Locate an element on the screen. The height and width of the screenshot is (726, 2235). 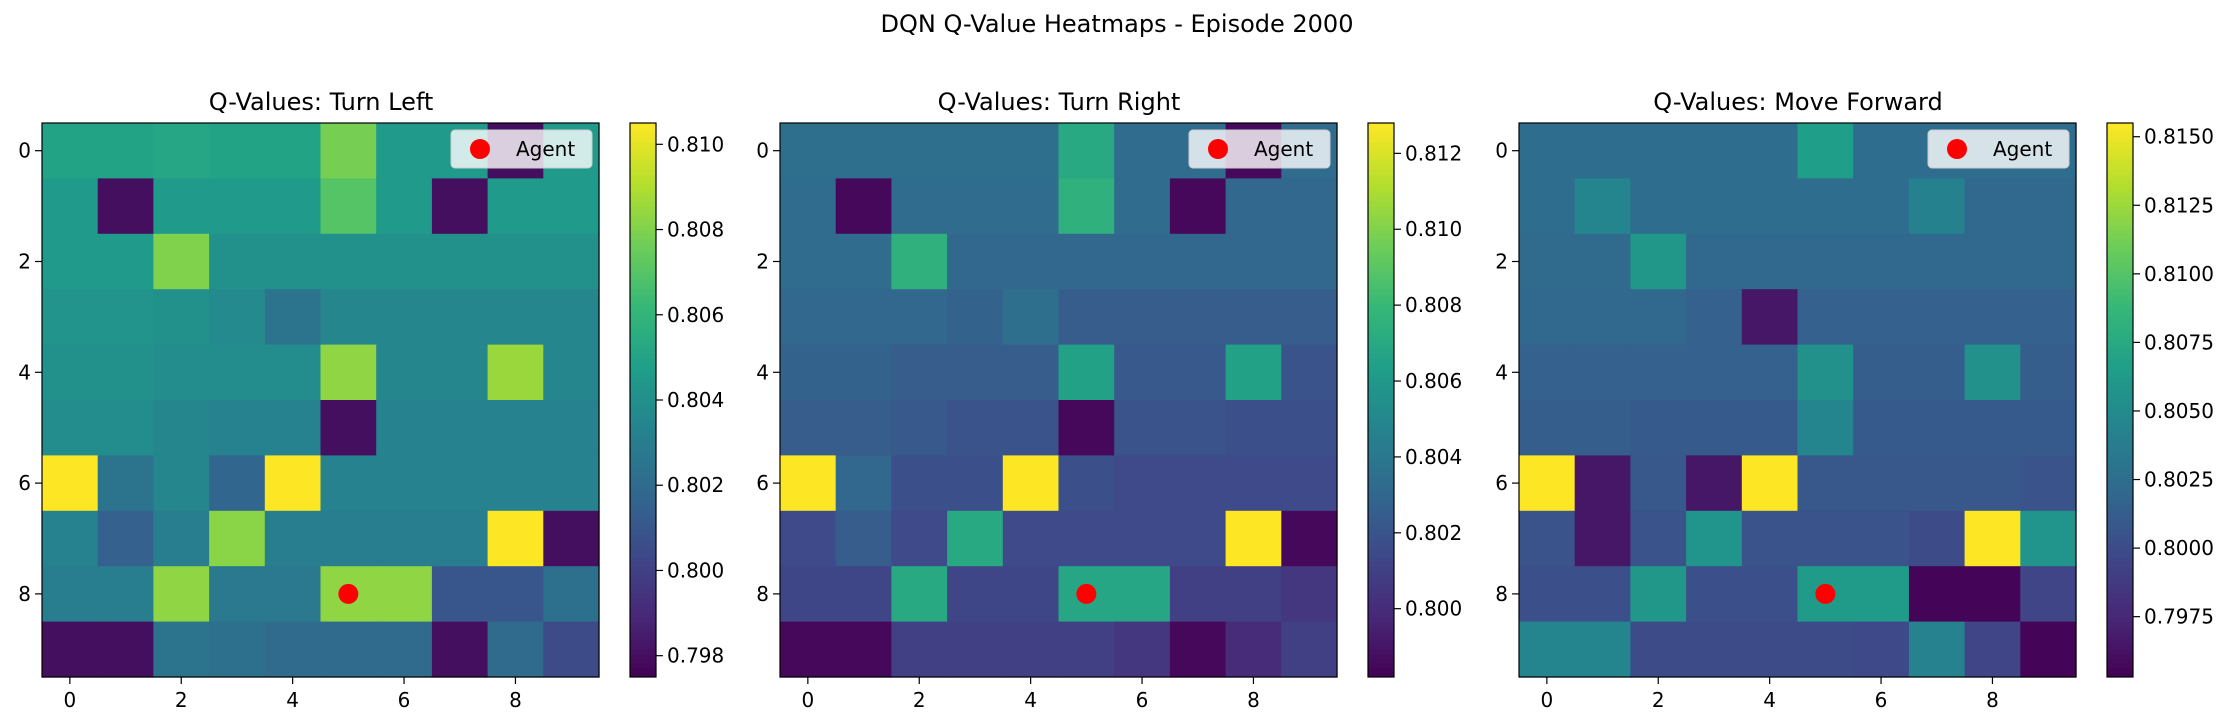
panel-title: Q-Values: Turn Left is located at coordinates (321, 102).